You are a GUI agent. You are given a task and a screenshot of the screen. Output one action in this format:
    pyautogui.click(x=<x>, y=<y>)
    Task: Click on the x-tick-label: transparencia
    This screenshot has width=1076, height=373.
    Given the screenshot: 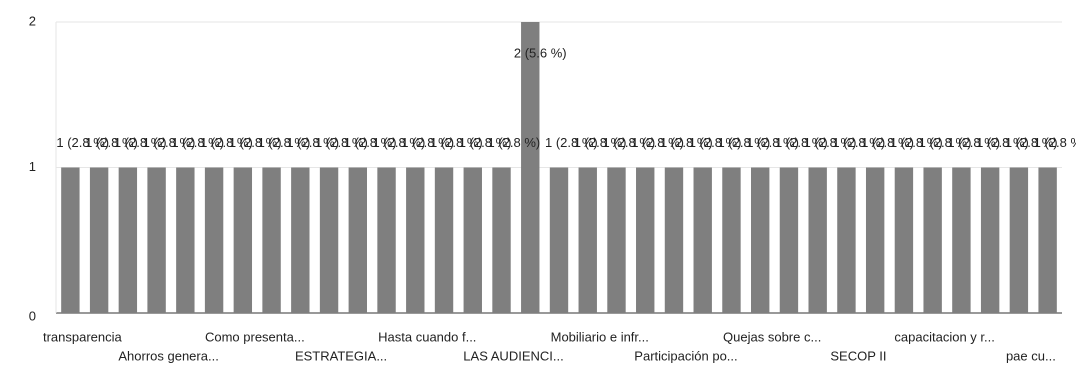 What is the action you would take?
    pyautogui.click(x=83, y=336)
    